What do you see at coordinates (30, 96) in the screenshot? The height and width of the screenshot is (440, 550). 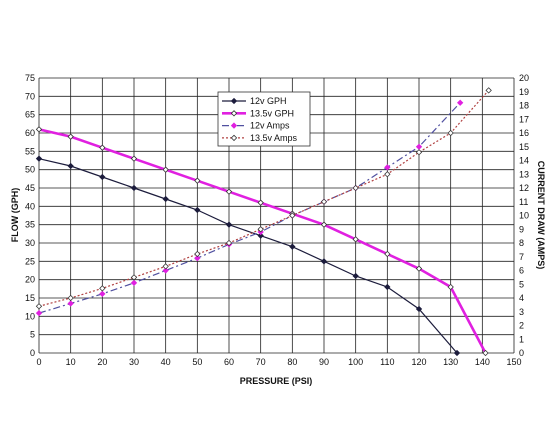 I see `y-tick-label: 70` at bounding box center [30, 96].